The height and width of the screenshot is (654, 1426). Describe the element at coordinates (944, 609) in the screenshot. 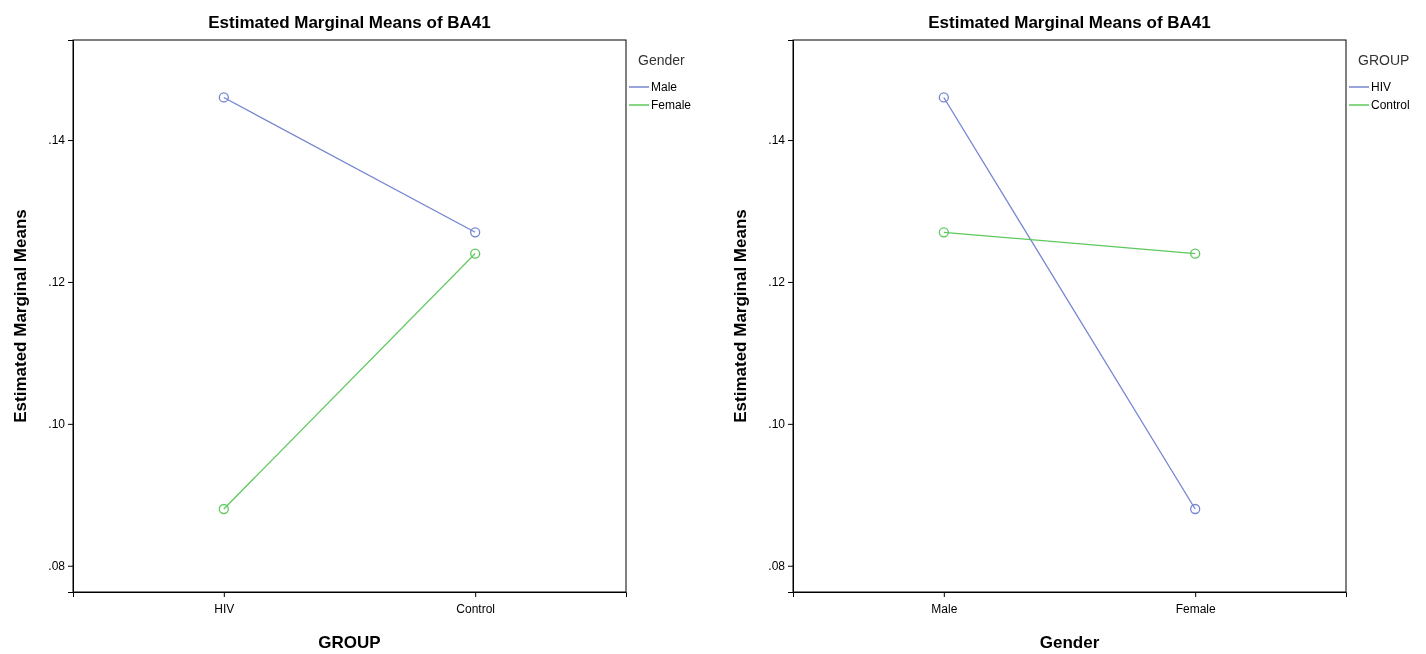

I see `x-tick-label: Male` at that location.